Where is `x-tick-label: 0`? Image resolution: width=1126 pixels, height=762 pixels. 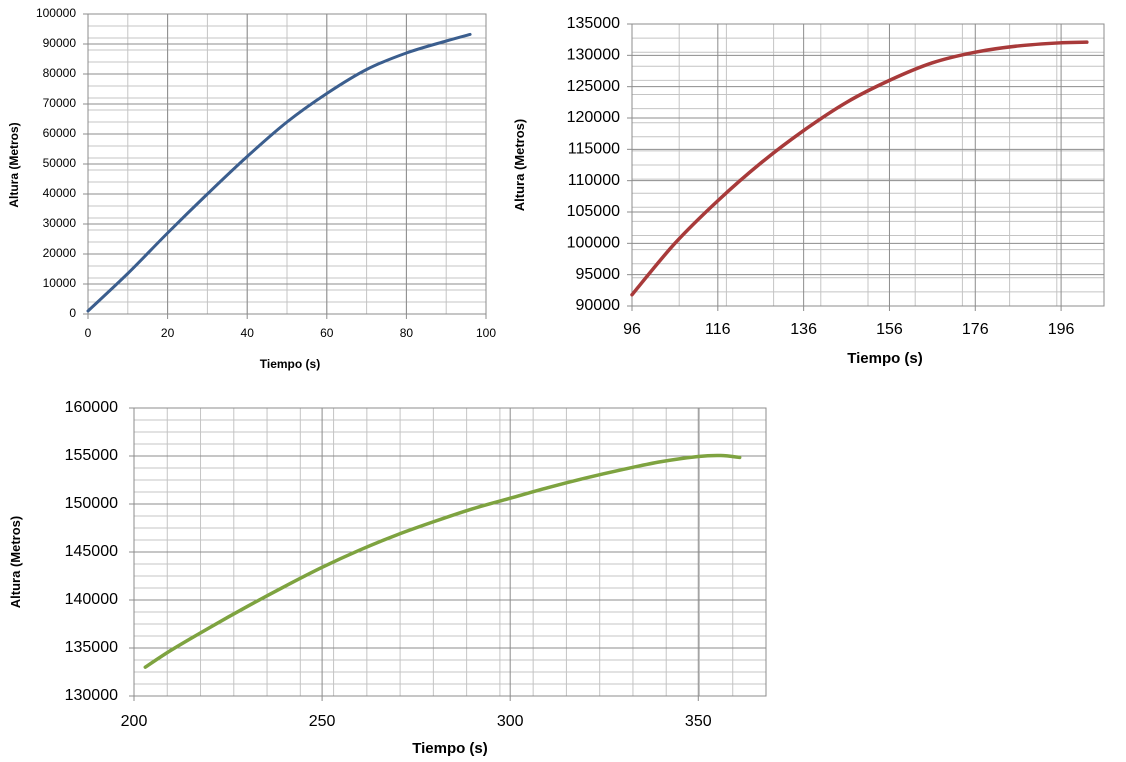 x-tick-label: 0 is located at coordinates (88, 333).